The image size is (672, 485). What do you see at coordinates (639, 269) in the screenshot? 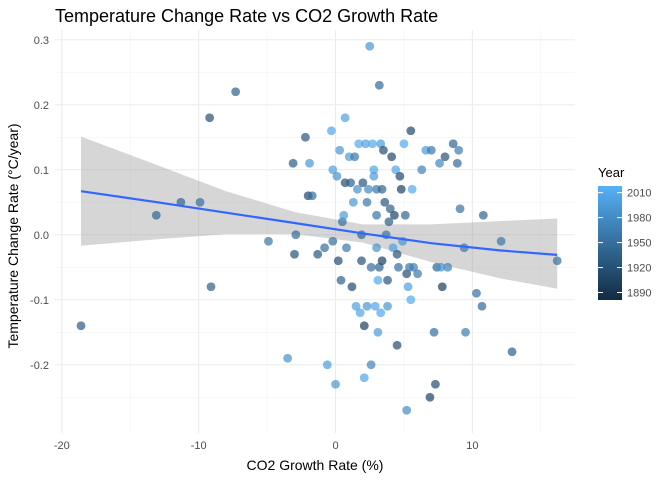
I see `legend-label: 1920` at bounding box center [639, 269].